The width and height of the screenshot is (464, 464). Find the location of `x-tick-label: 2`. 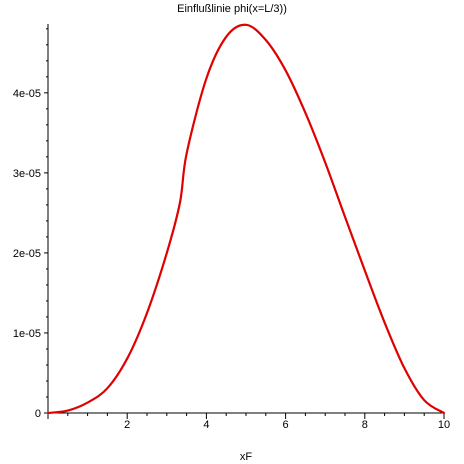

x-tick-label: 2 is located at coordinates (127, 425).